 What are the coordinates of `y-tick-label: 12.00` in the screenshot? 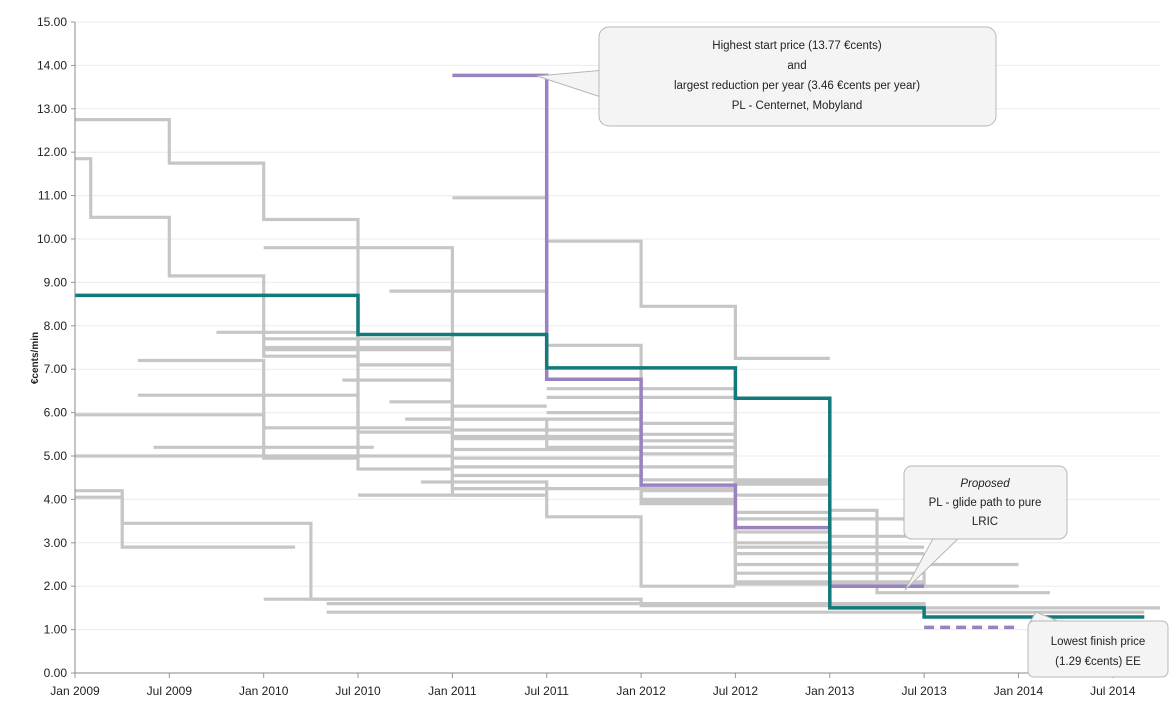 It's located at (52, 152).